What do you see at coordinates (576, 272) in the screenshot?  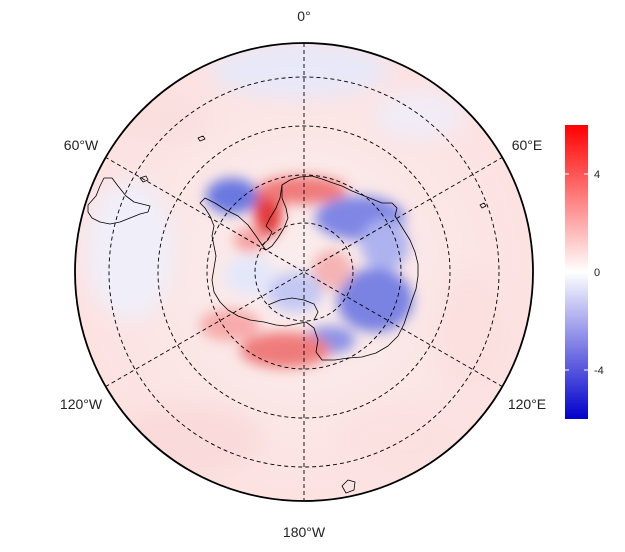 I see `colorbar-gradient` at bounding box center [576, 272].